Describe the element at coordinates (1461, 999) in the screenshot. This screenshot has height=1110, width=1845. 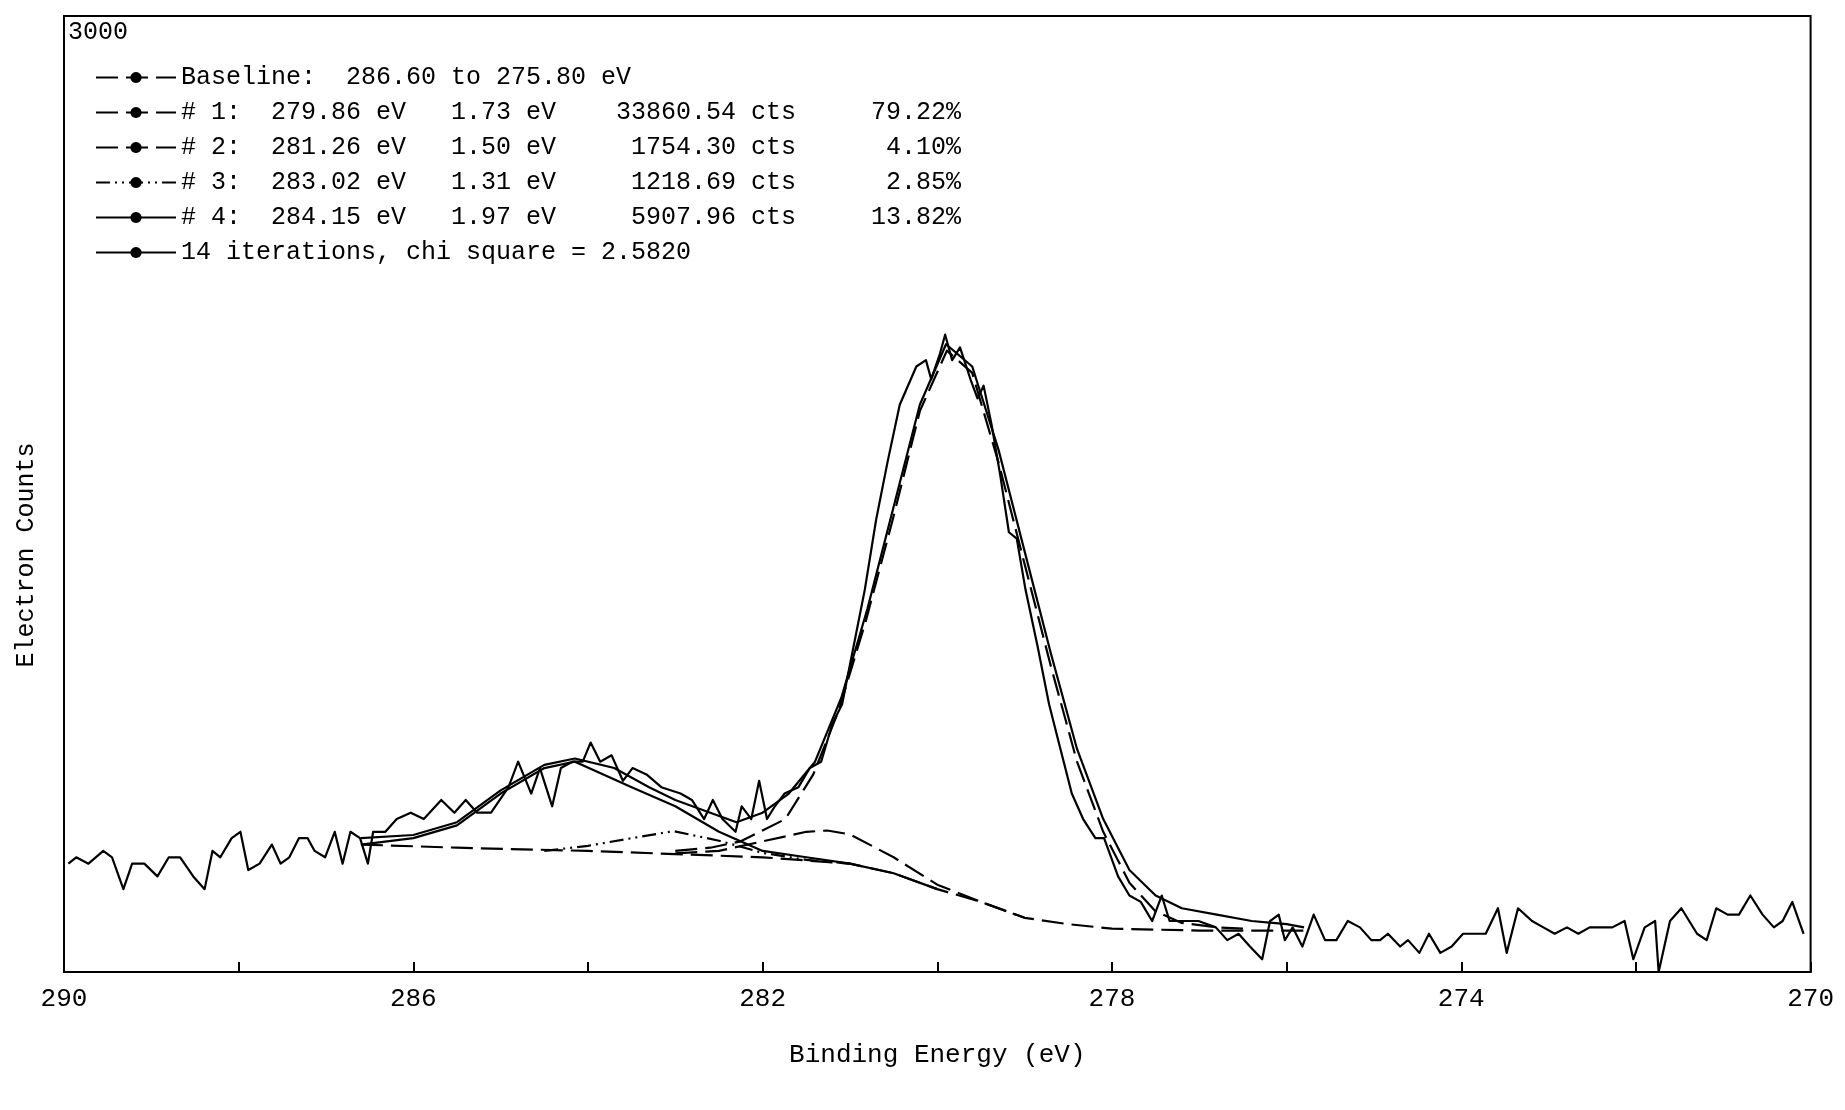
I see `x-tick-label: 274` at that location.